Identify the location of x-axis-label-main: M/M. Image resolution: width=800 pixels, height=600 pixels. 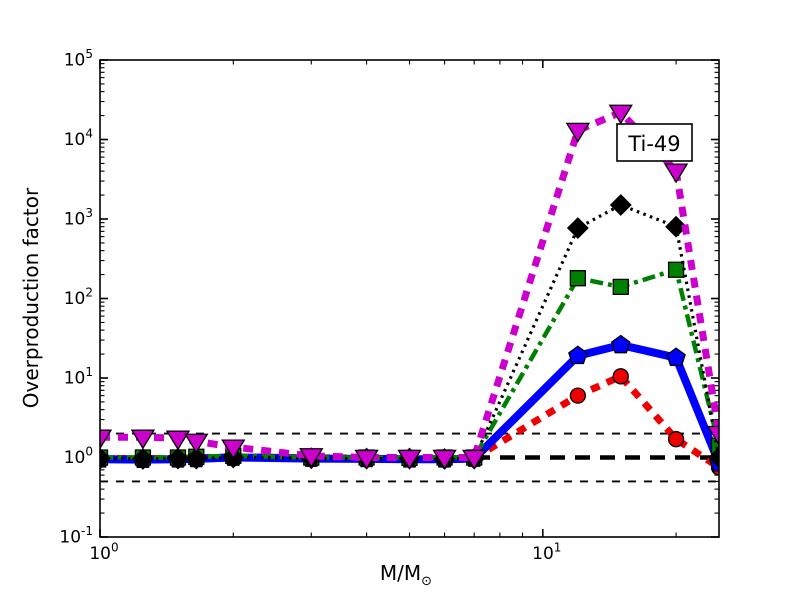
(400, 573).